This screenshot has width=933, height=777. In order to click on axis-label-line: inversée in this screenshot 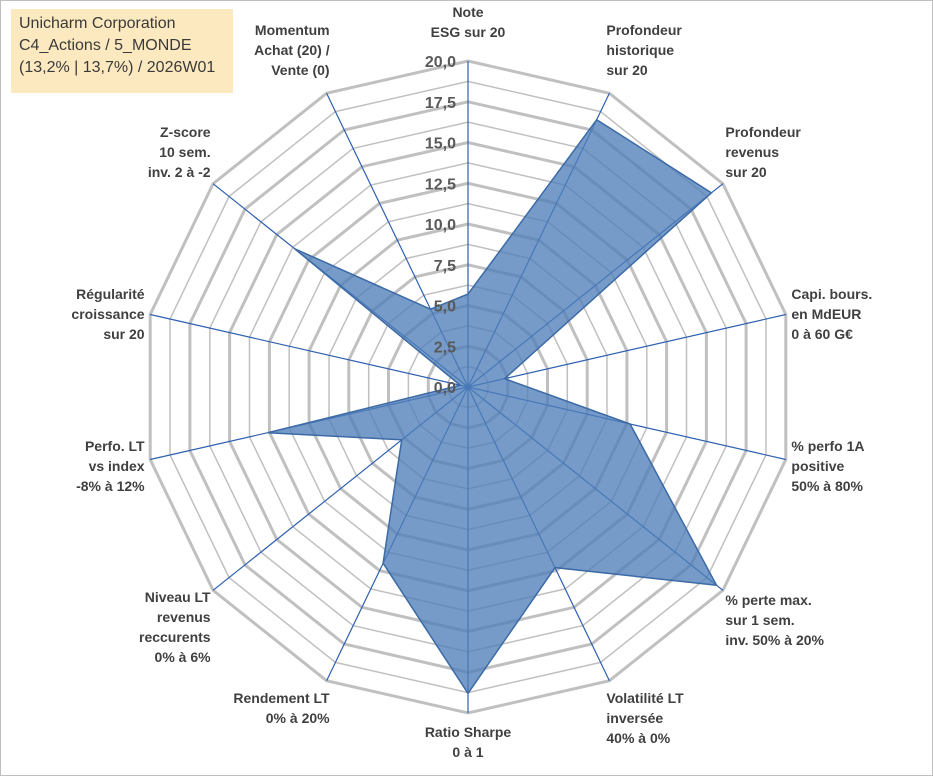, I will do `click(634, 718)`.